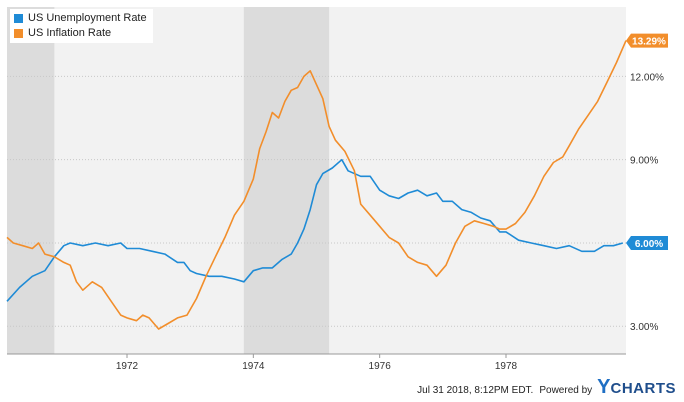 The image size is (684, 402). Describe the element at coordinates (127, 366) in the screenshot. I see `x-tick-label: 1972` at that location.